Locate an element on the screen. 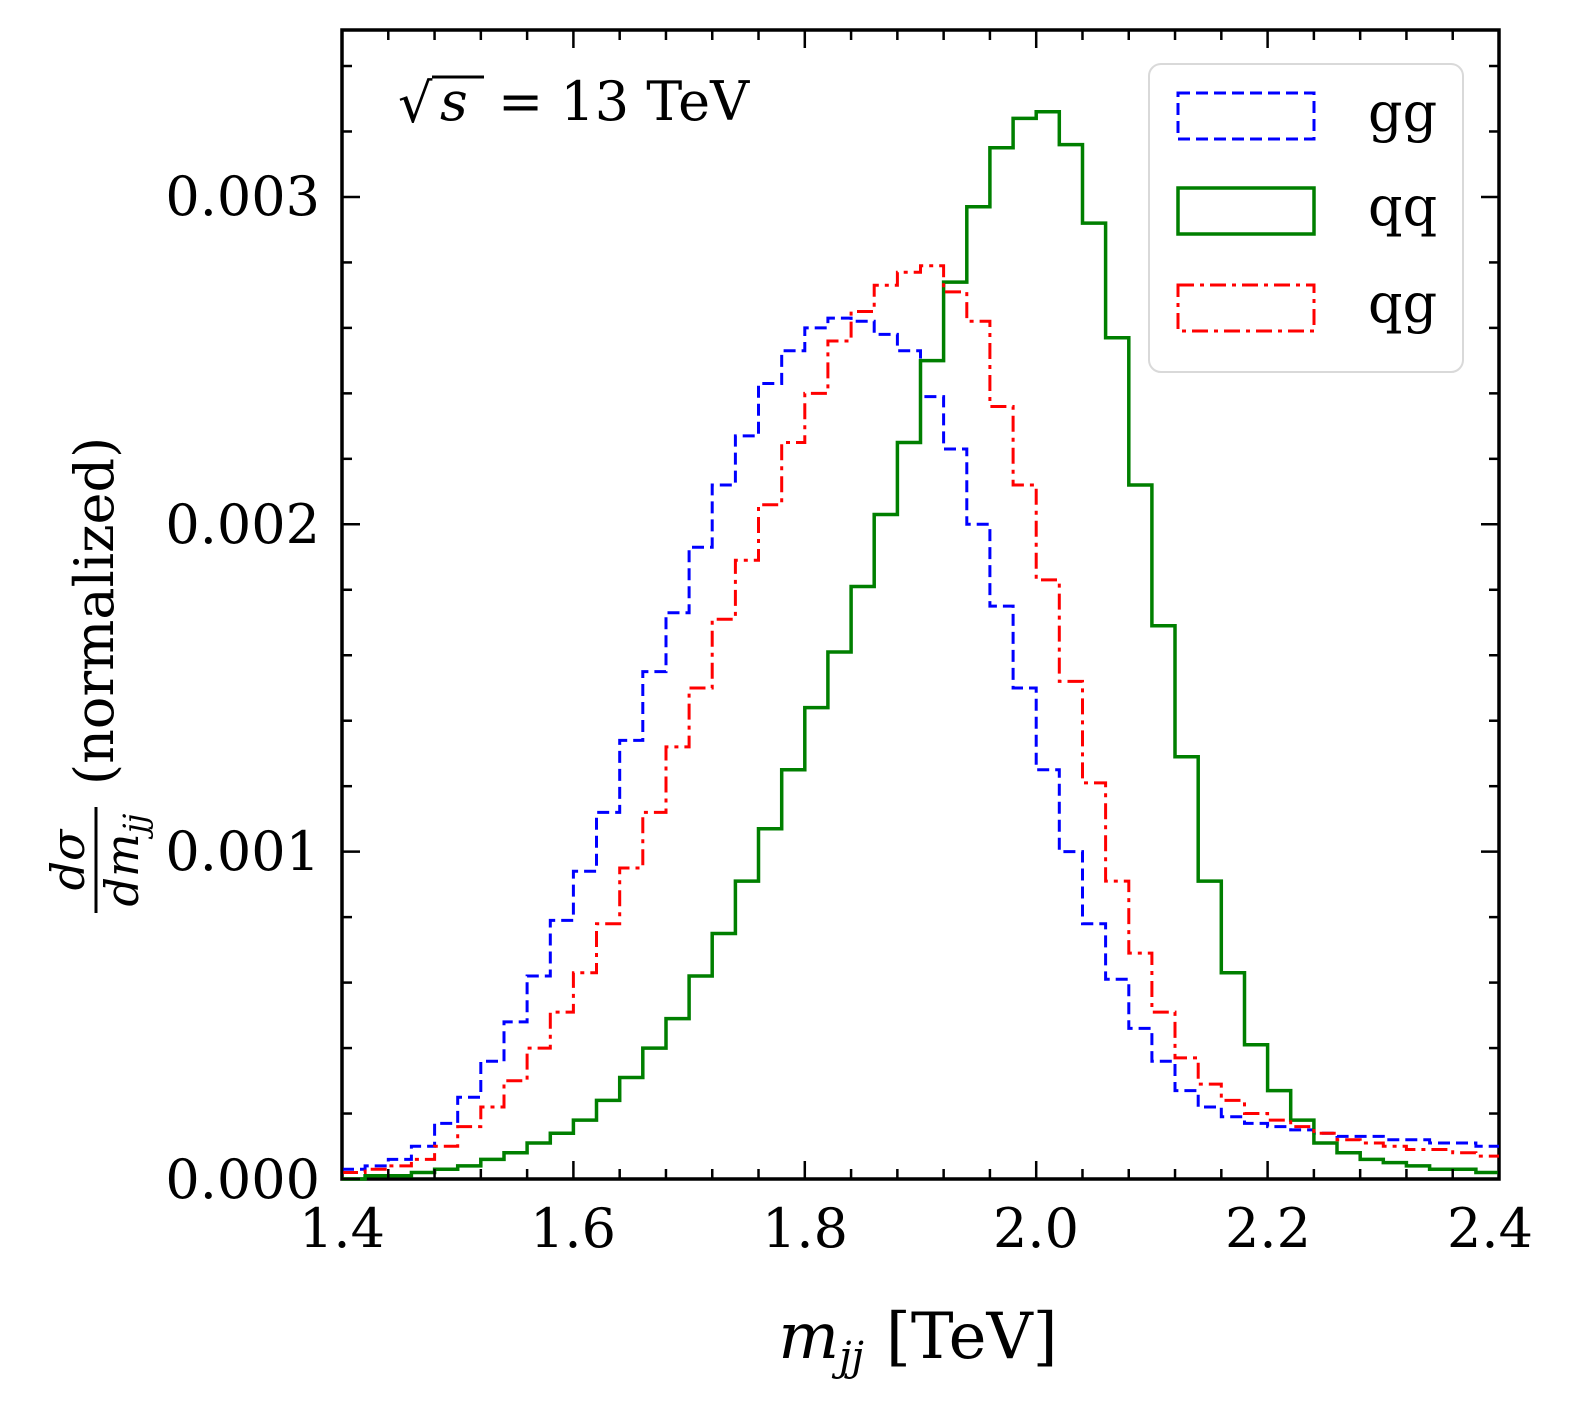 This screenshot has height=1412, width=1577. y-axis-title: dσ dmjj (normalized) is located at coordinates (97, 675).